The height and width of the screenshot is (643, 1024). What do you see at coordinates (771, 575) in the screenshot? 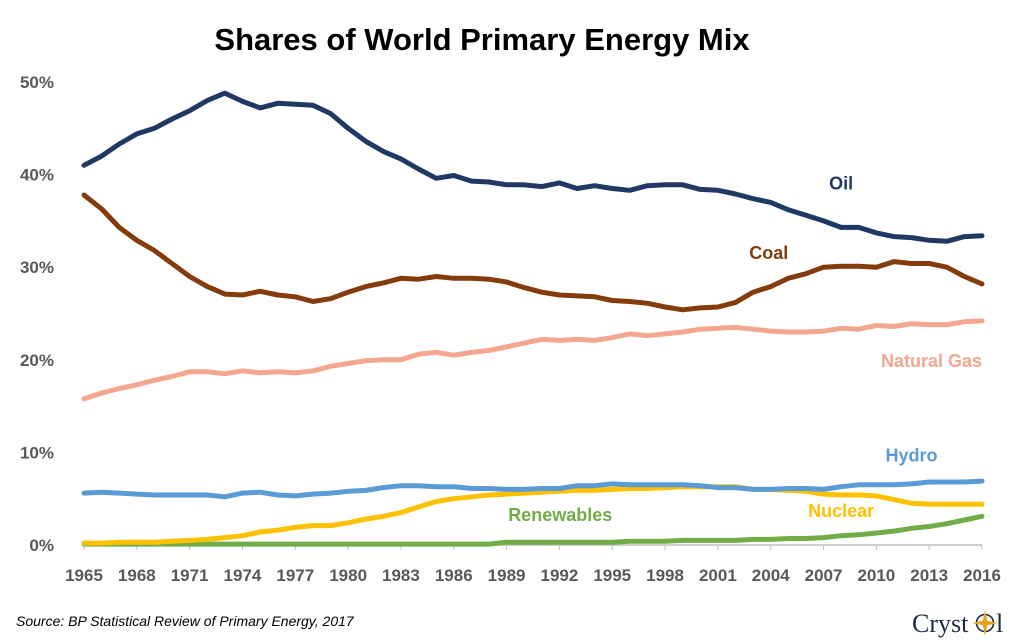
I see `x-tick-label: 2004` at bounding box center [771, 575].